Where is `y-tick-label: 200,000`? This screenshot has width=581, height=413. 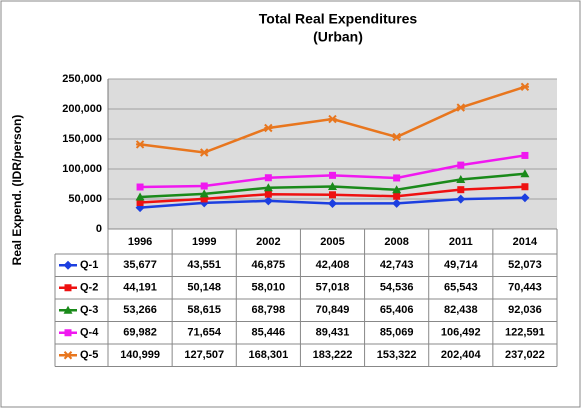
y-tick-label: 200,000 is located at coordinates (82, 109).